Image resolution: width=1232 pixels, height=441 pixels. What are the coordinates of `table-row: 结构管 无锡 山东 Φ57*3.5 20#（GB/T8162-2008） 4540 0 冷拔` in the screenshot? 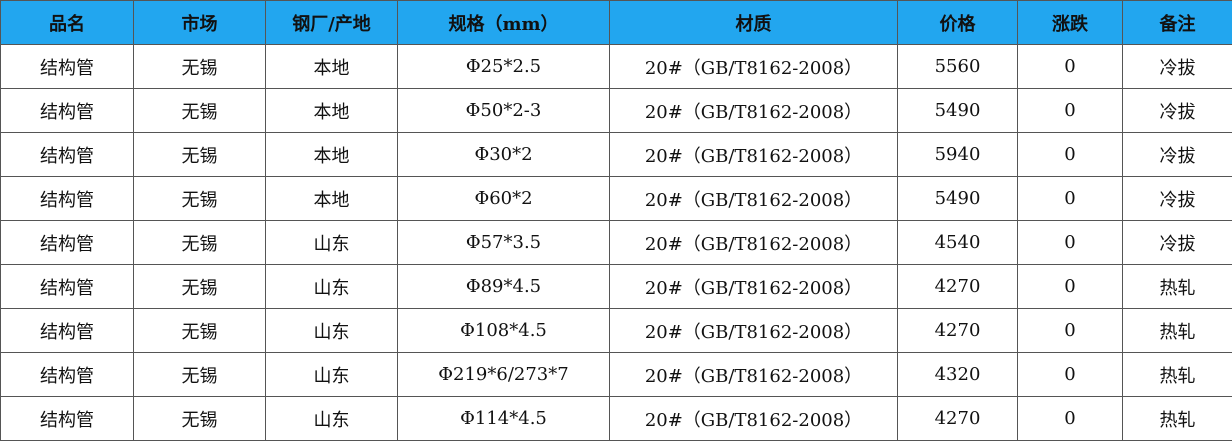 It's located at (616, 242).